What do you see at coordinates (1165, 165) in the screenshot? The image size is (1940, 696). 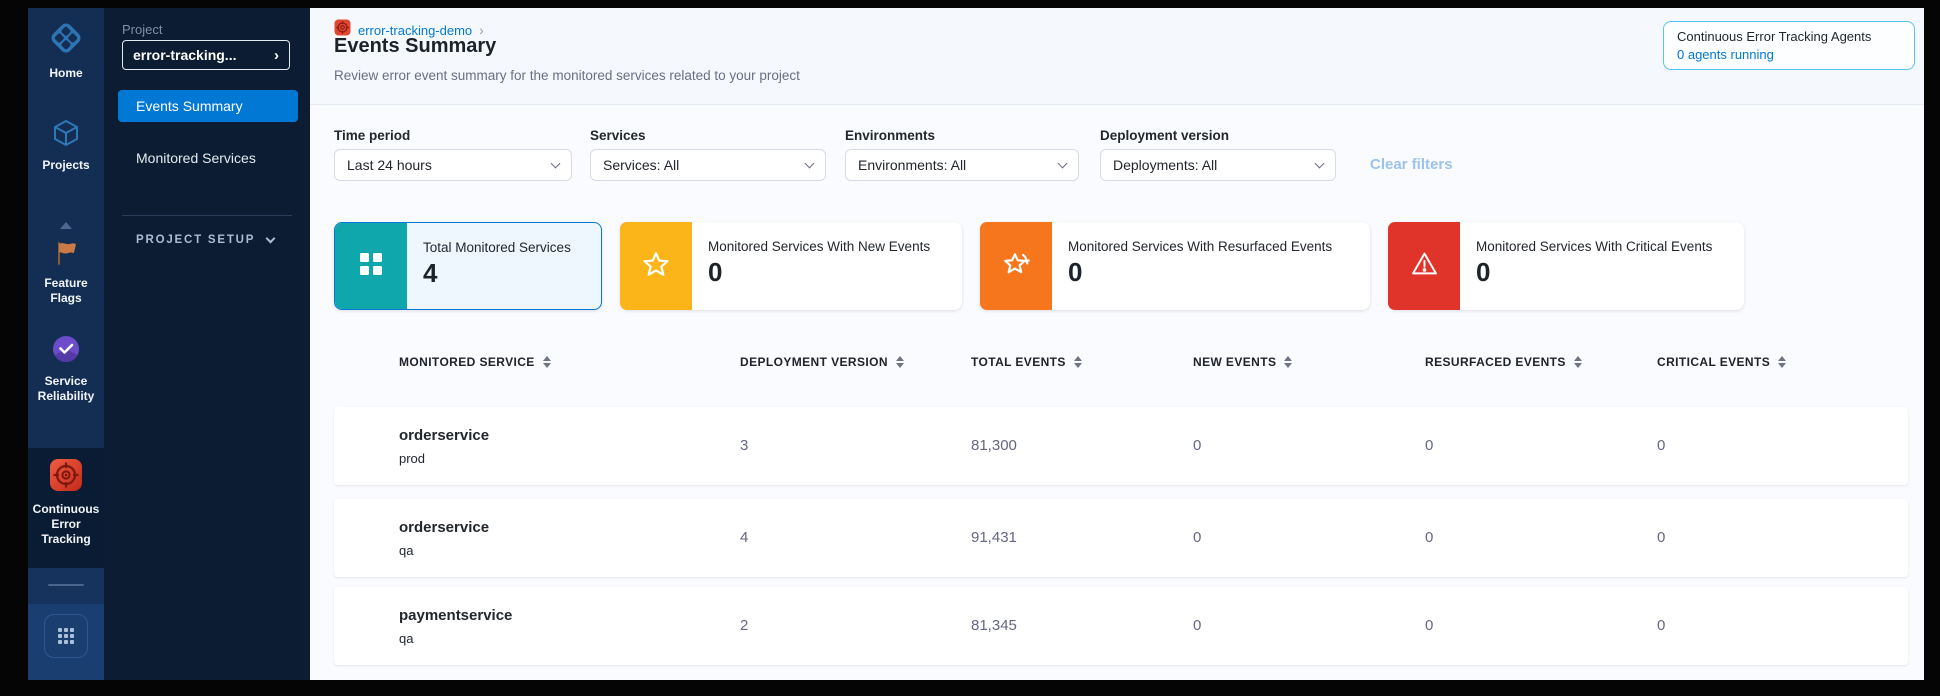 I see `deployments-value: Deployments: All` at bounding box center [1165, 165].